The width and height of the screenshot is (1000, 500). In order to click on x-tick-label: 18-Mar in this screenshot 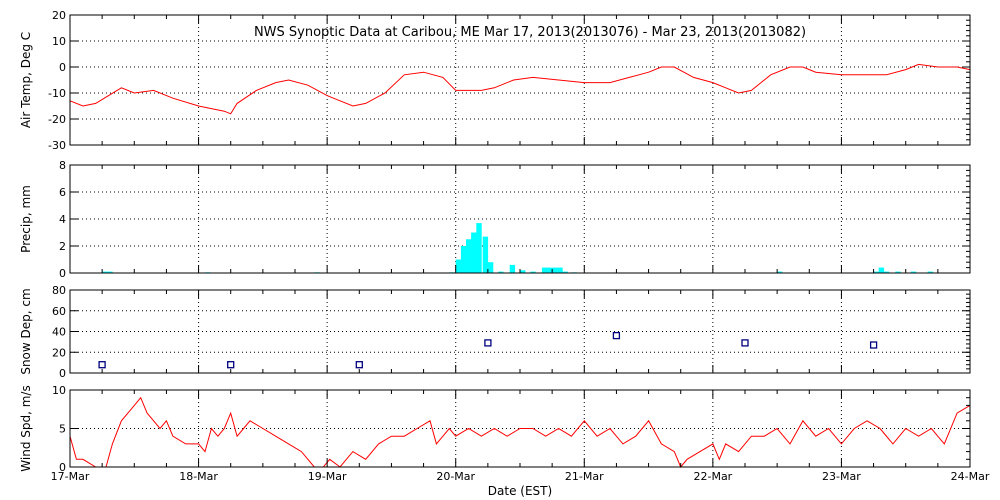, I will do `click(198, 476)`.